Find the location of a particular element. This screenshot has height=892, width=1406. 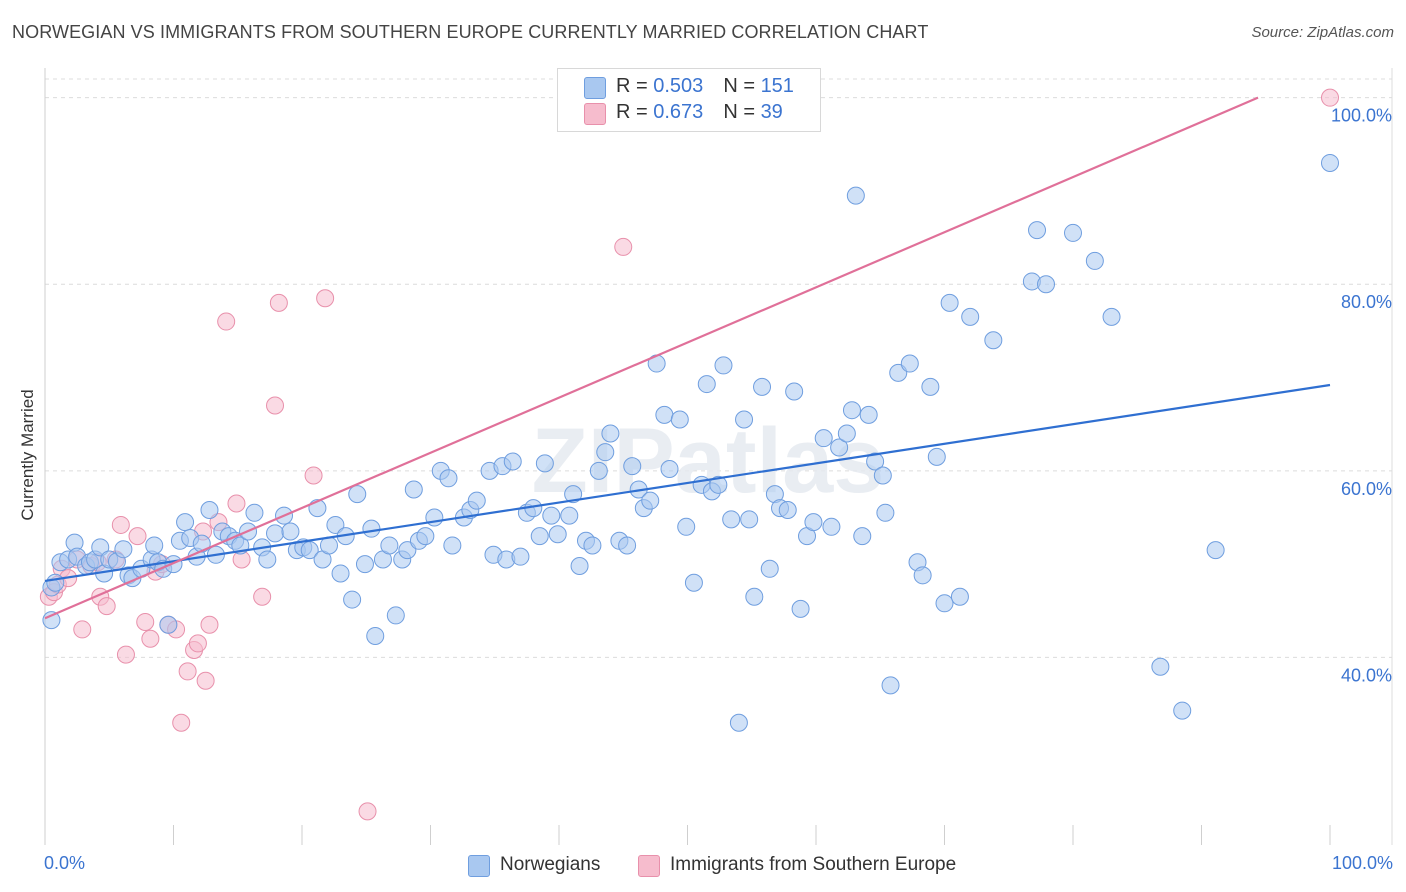

y-axis-label: Currently Married is located at coordinates (27, 455).